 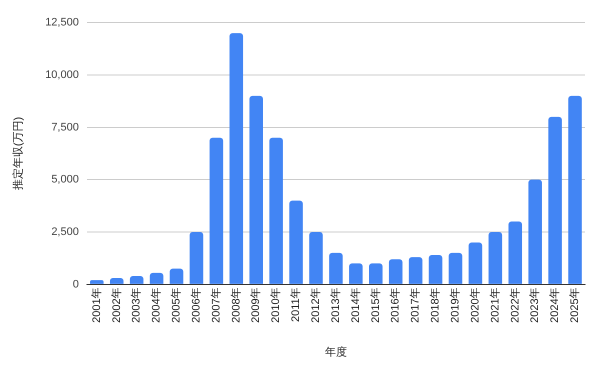 What do you see at coordinates (18, 153) in the screenshot?
I see `y-axis-title: 推定年収(万円)` at bounding box center [18, 153].